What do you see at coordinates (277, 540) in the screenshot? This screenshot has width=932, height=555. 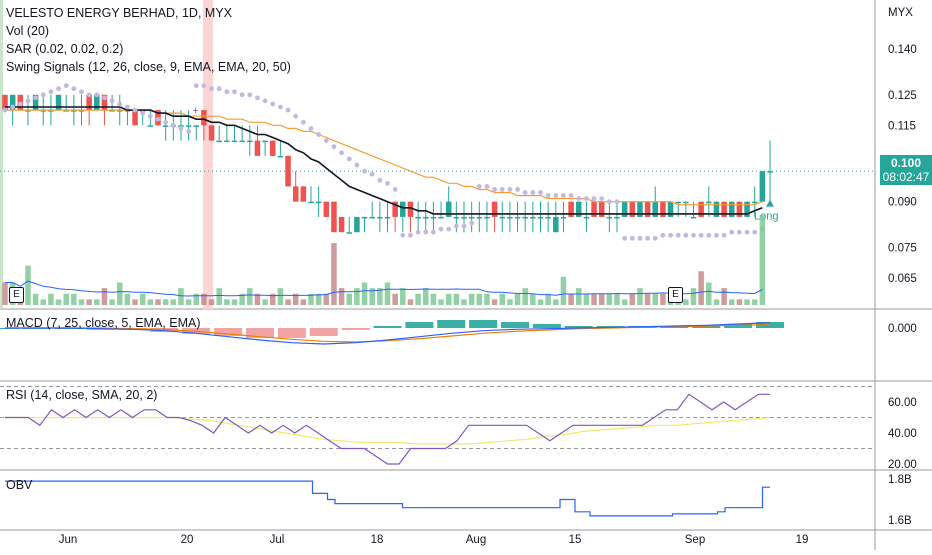 I see `time-tick-label: Jul` at bounding box center [277, 540].